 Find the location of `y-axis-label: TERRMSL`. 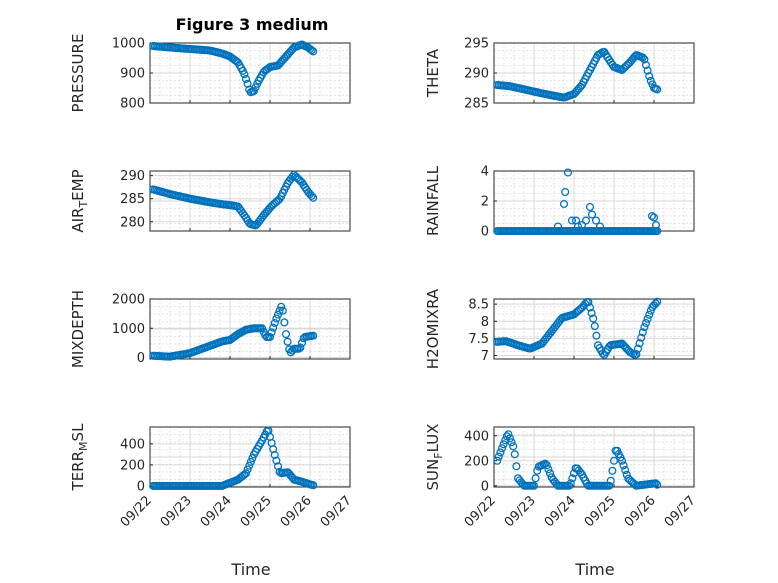

y-axis-label: TERRMSL is located at coordinates (79, 457).